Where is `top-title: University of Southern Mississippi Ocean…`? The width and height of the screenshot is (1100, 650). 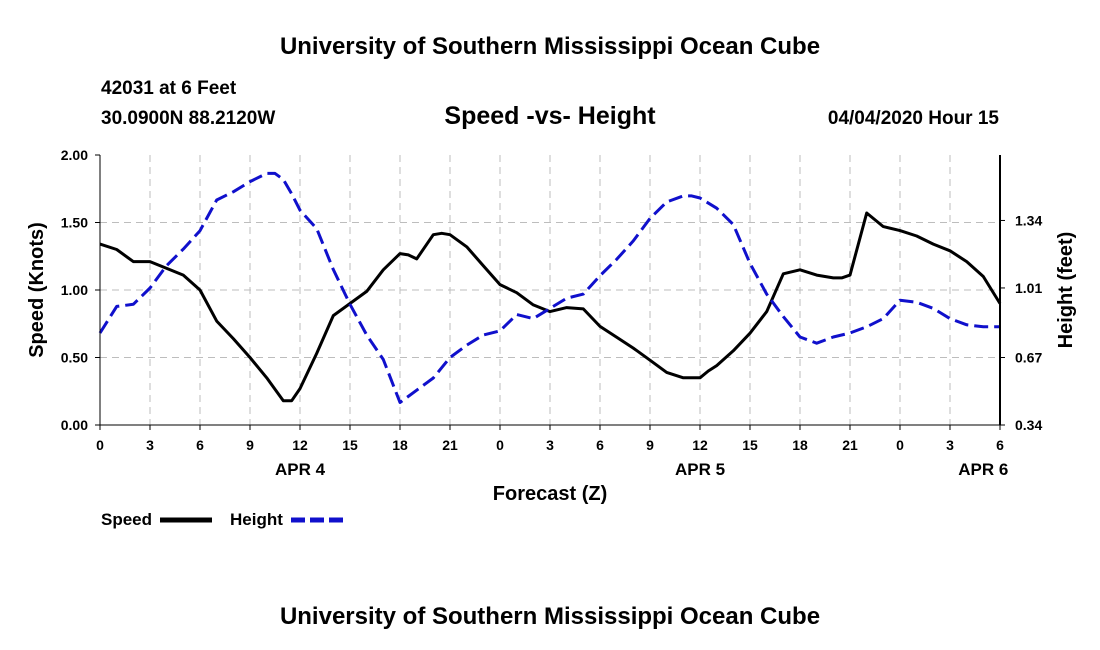
top-title: University of Southern Mississippi Ocean… is located at coordinates (550, 46).